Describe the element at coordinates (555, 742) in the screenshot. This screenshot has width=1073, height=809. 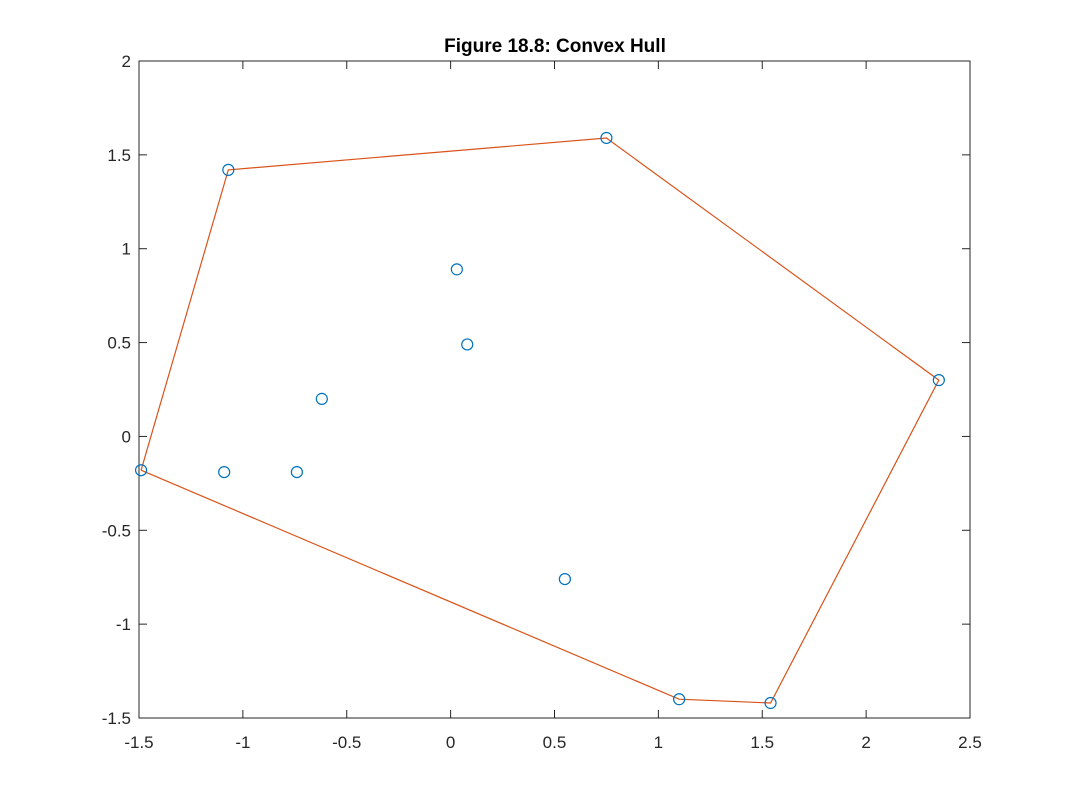
I see `x-tick-label: 0.5` at that location.